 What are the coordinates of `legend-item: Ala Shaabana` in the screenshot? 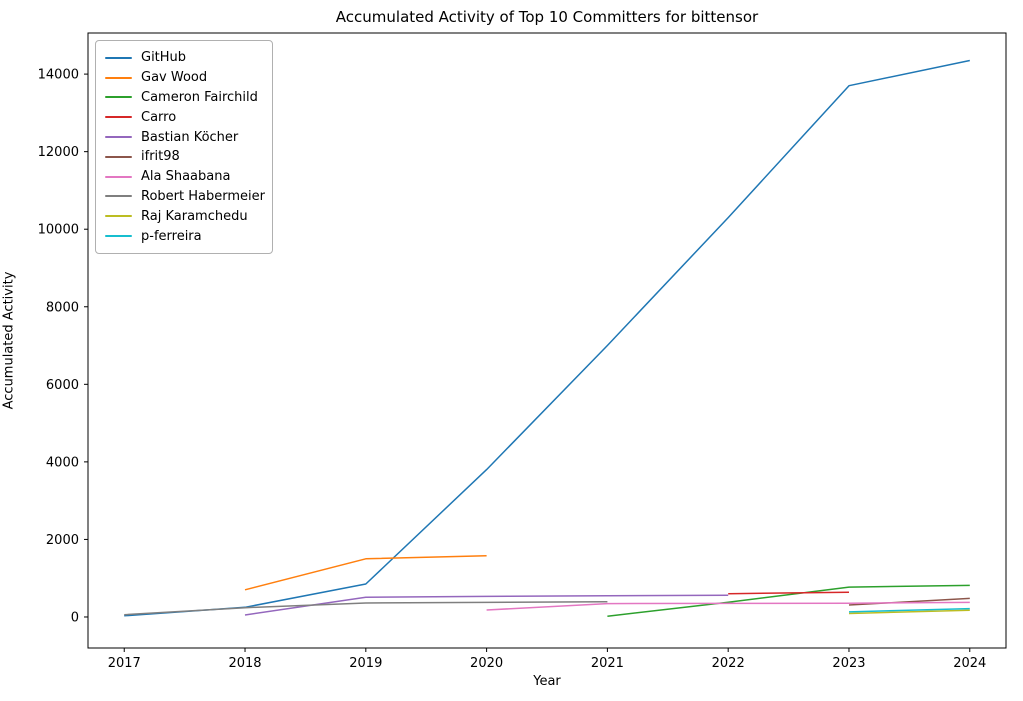 It's located at (183, 177).